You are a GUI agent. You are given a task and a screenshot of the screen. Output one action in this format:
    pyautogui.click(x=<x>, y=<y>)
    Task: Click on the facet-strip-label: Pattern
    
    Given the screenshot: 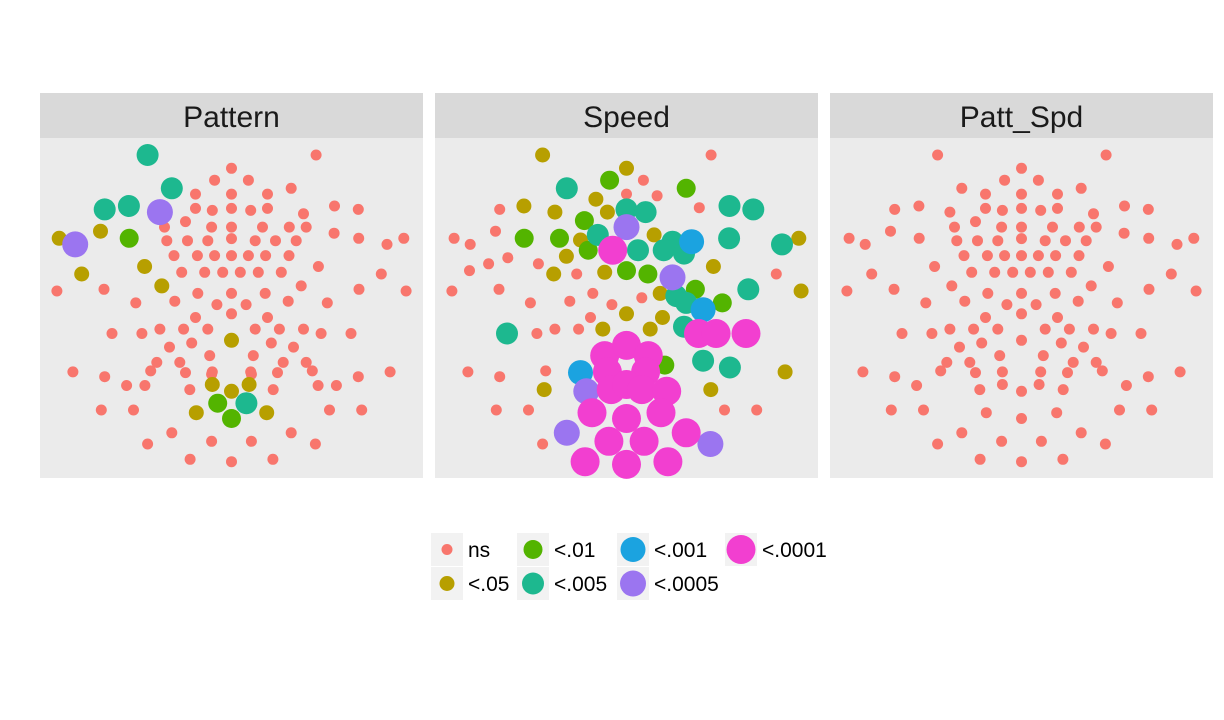 What is the action you would take?
    pyautogui.click(x=231, y=117)
    